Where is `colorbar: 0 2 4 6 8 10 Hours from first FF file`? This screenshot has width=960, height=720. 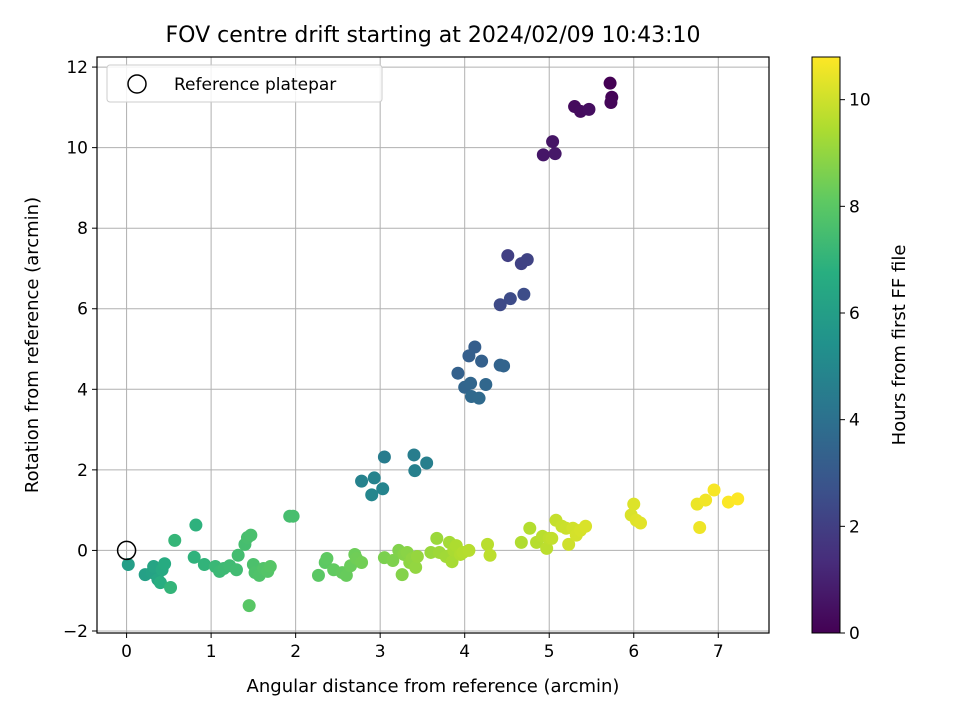 colorbar: 0 2 4 6 8 10 Hours from first FF file is located at coordinates (860, 350).